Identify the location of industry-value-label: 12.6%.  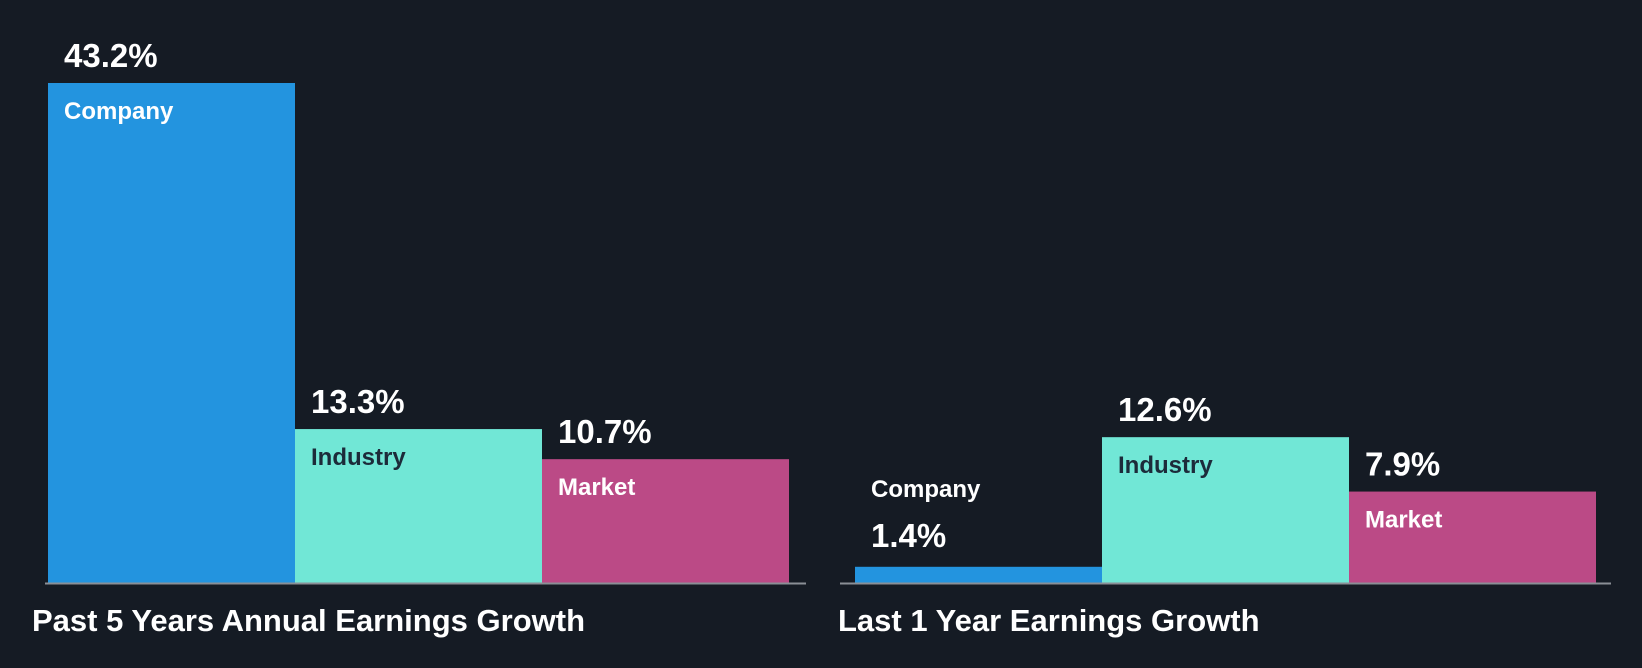
(1165, 409).